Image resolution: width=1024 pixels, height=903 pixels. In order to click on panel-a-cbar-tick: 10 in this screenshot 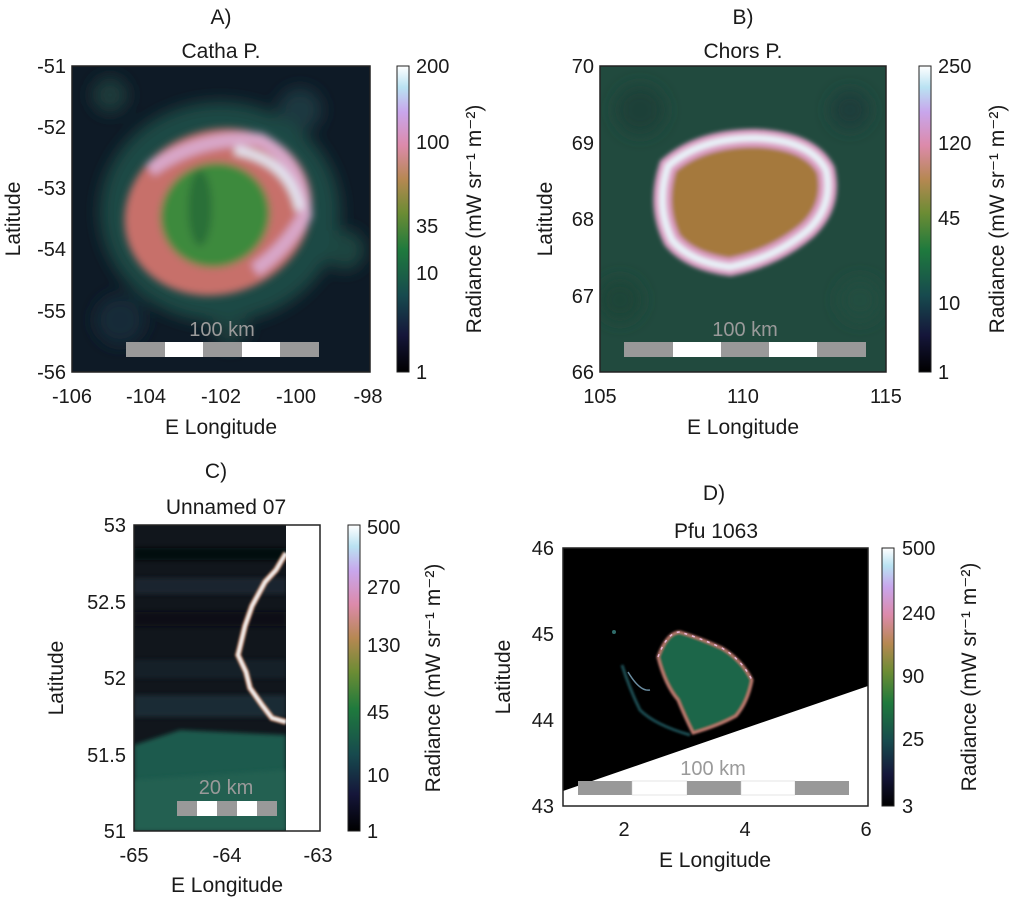, I will do `click(427, 274)`.